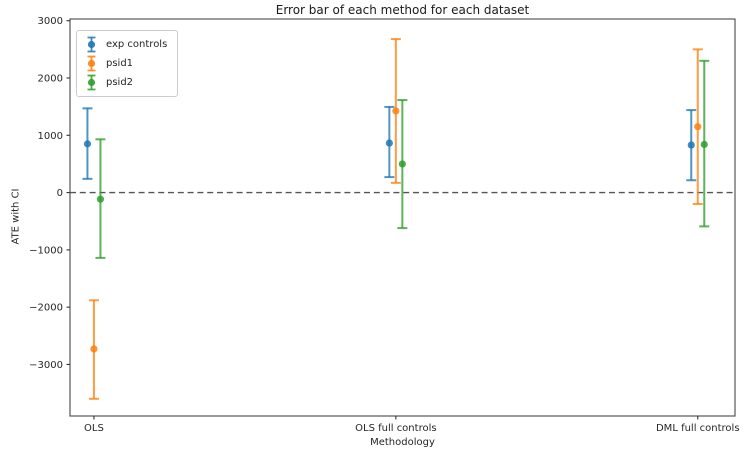 The image size is (756, 461). I want to click on x-axis-label: Methodology, so click(402, 442).